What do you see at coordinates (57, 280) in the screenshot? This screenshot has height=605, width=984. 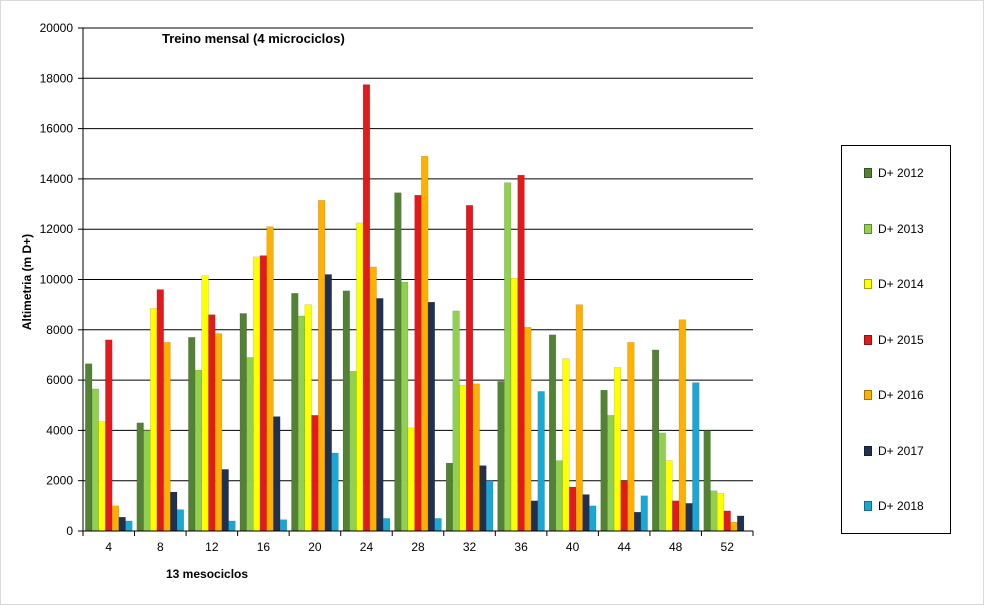 I see `y-tick-label: 10000` at bounding box center [57, 280].